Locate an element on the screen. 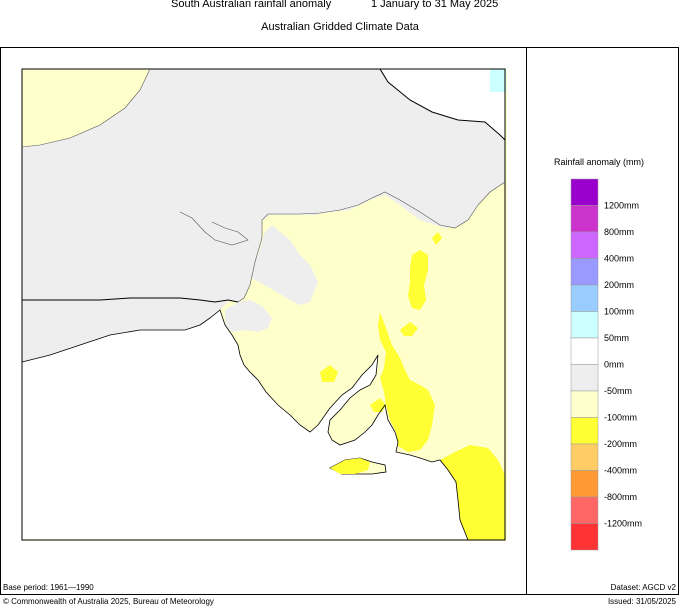 Image resolution: width=680 pixels, height=608 pixels. region-below-50mm-eyre is located at coordinates (248, 316).